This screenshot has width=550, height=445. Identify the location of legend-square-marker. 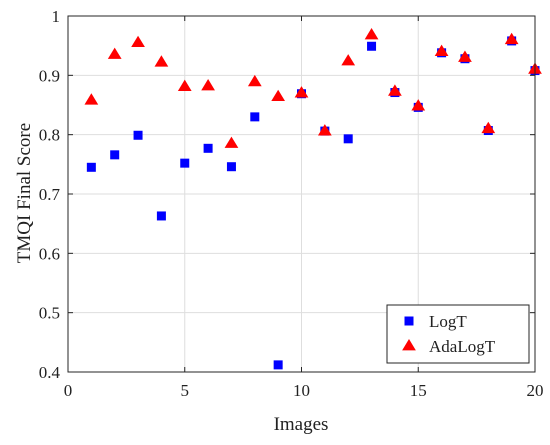
(409, 321).